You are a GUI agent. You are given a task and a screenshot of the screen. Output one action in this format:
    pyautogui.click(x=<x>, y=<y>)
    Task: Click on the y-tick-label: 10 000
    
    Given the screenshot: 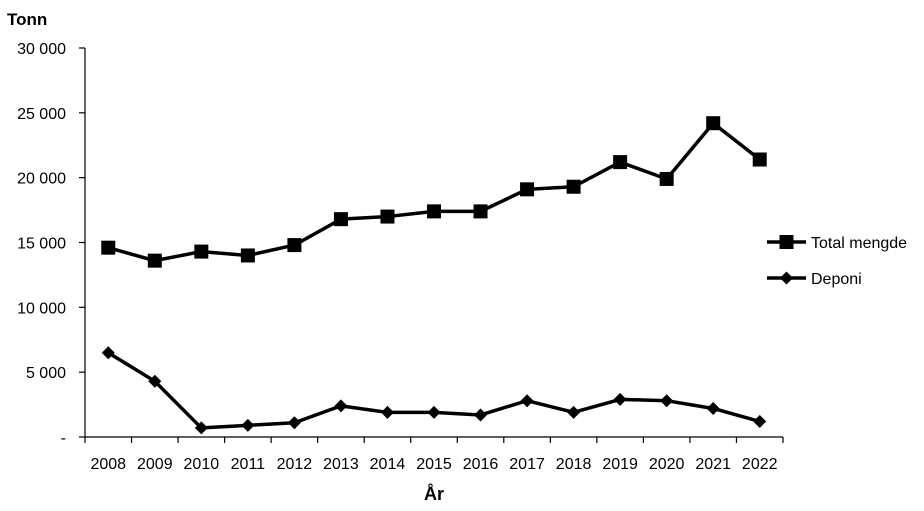 What is the action you would take?
    pyautogui.click(x=41, y=308)
    